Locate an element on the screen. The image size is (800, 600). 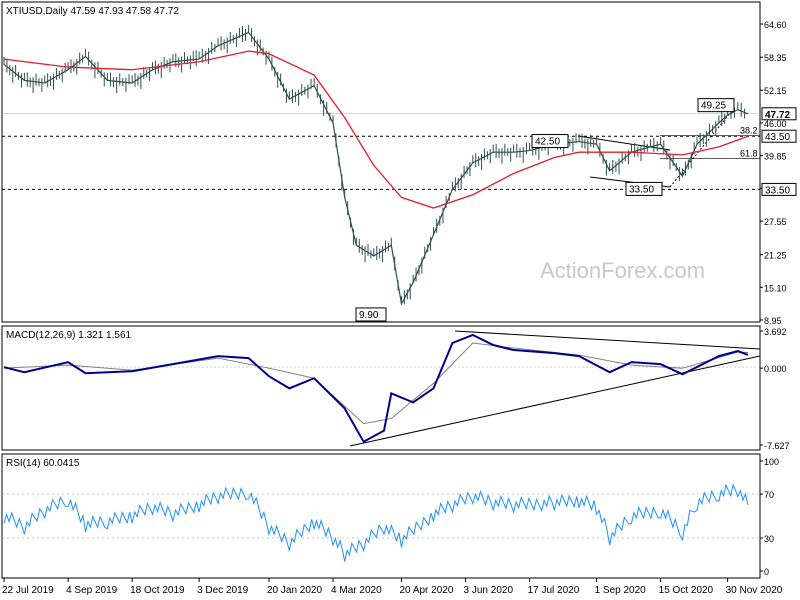
level-label: 43.50 is located at coordinates (777, 137).